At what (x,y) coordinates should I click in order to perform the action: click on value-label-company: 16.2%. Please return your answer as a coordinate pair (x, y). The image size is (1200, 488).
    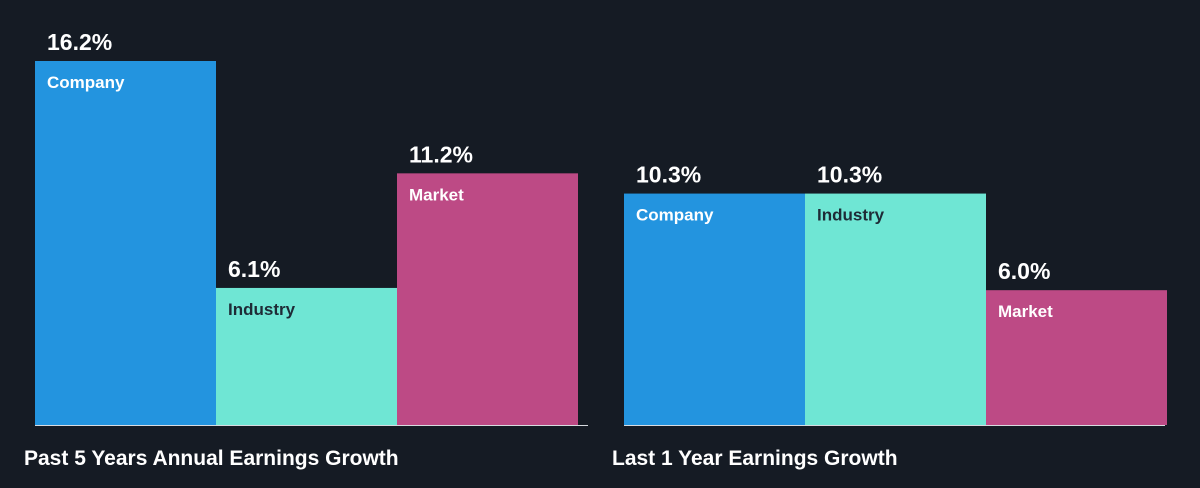
    Looking at the image, I should click on (79, 42).